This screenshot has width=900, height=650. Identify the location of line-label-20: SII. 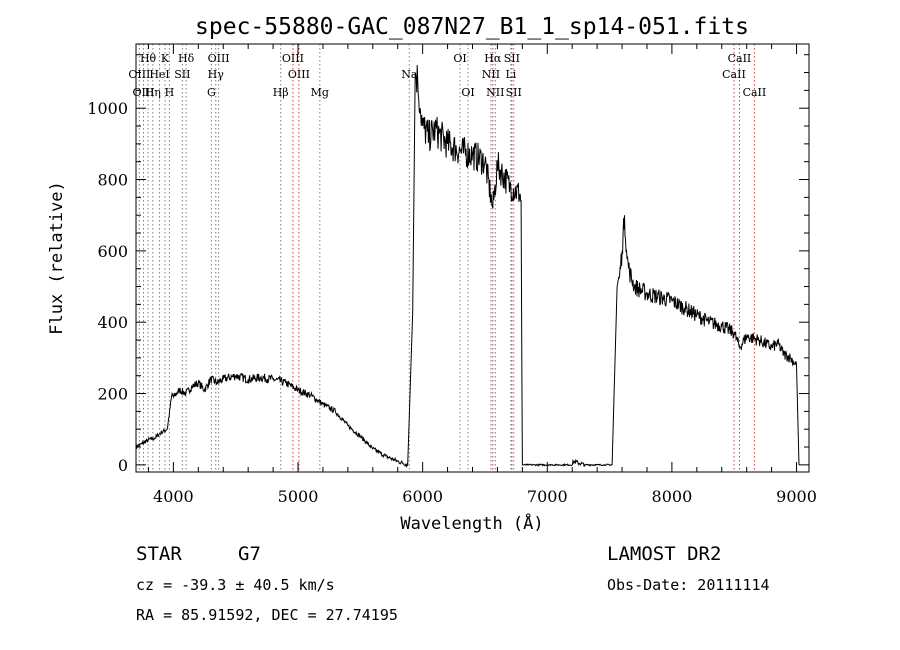
(512, 58).